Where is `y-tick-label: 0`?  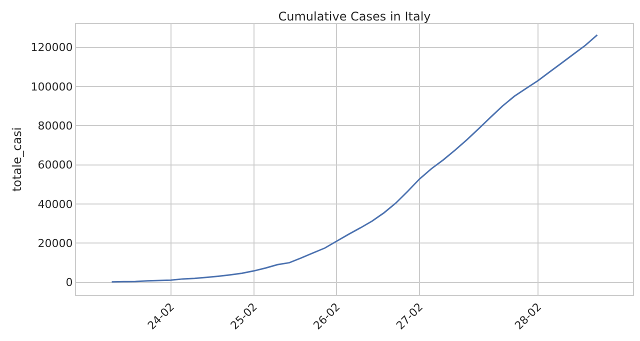
y-tick-label: 0 is located at coordinates (69, 283).